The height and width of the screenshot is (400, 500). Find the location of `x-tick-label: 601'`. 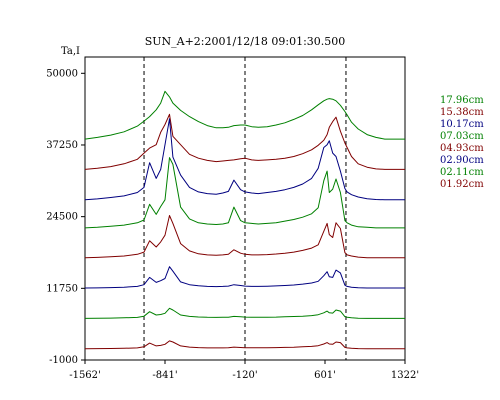

x-tick-label: 601' is located at coordinates (325, 375).